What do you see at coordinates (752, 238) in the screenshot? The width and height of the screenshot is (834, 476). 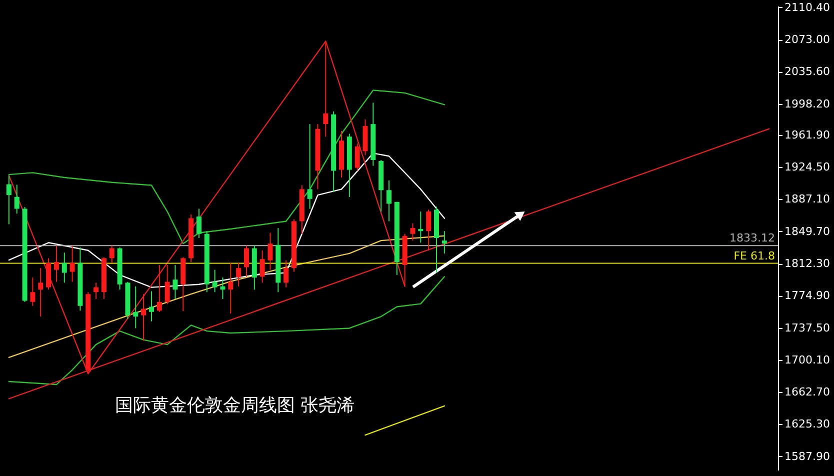 I see `ref-line-label: 1833.12` at bounding box center [752, 238].